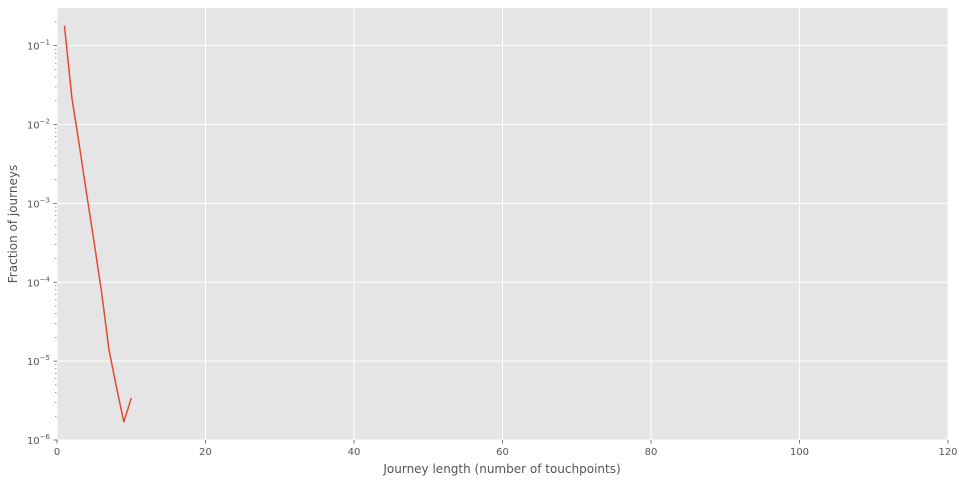 The height and width of the screenshot is (483, 965). What do you see at coordinates (799, 452) in the screenshot?
I see `x-tick-label: 100` at bounding box center [799, 452].